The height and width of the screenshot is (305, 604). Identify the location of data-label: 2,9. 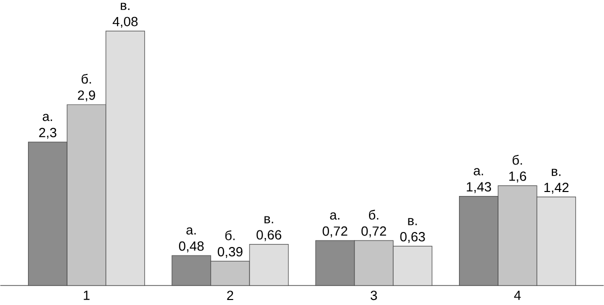
(87, 96).